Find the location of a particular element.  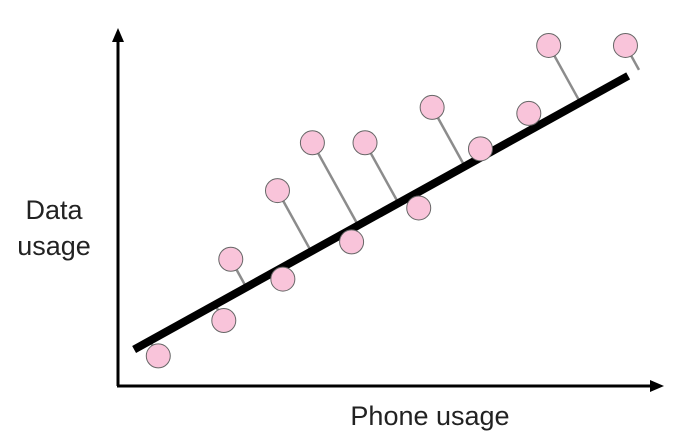

residual-line is located at coordinates (335, 184).